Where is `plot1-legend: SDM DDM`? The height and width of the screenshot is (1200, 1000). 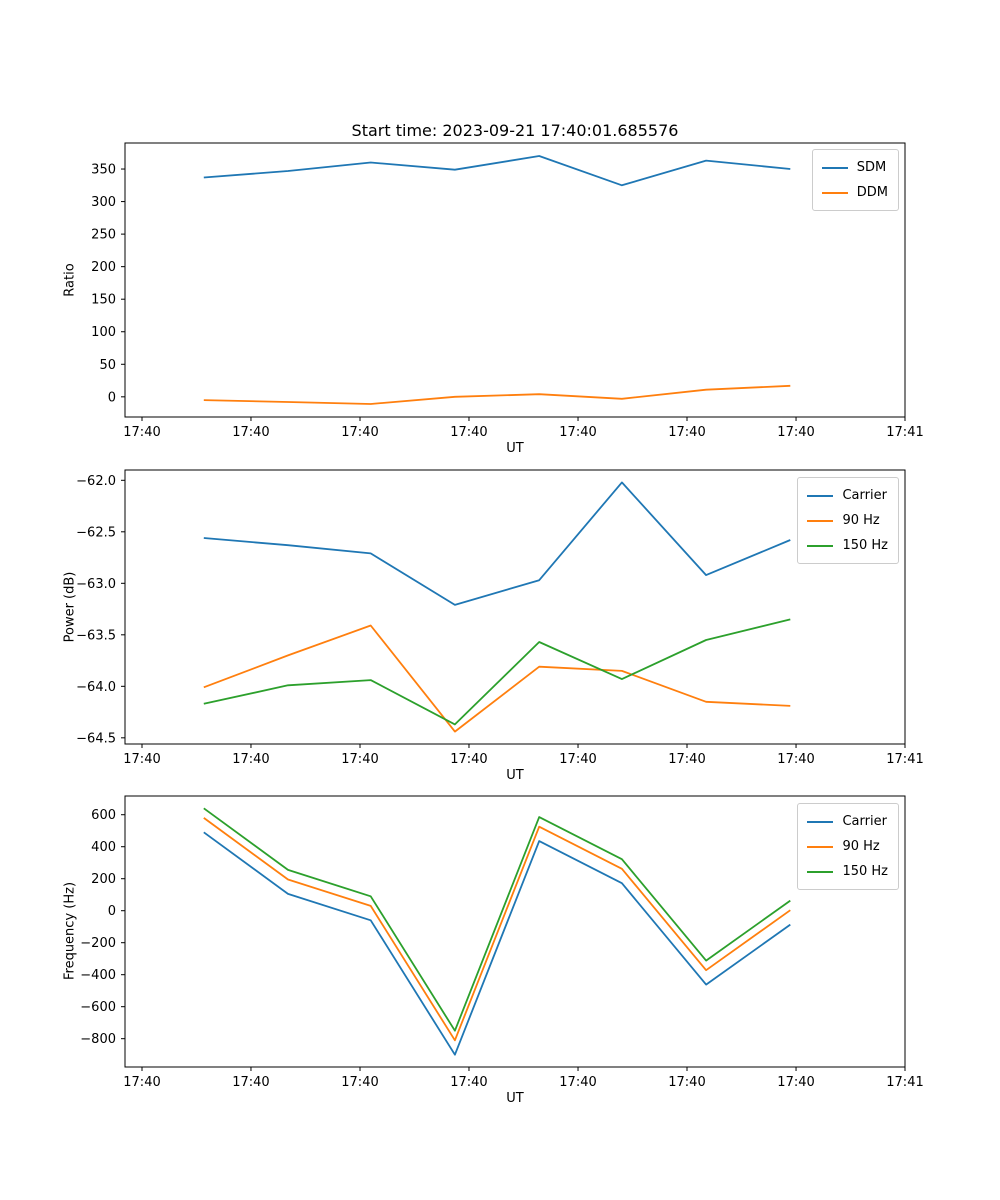
plot1-legend: SDM DDM is located at coordinates (855, 180).